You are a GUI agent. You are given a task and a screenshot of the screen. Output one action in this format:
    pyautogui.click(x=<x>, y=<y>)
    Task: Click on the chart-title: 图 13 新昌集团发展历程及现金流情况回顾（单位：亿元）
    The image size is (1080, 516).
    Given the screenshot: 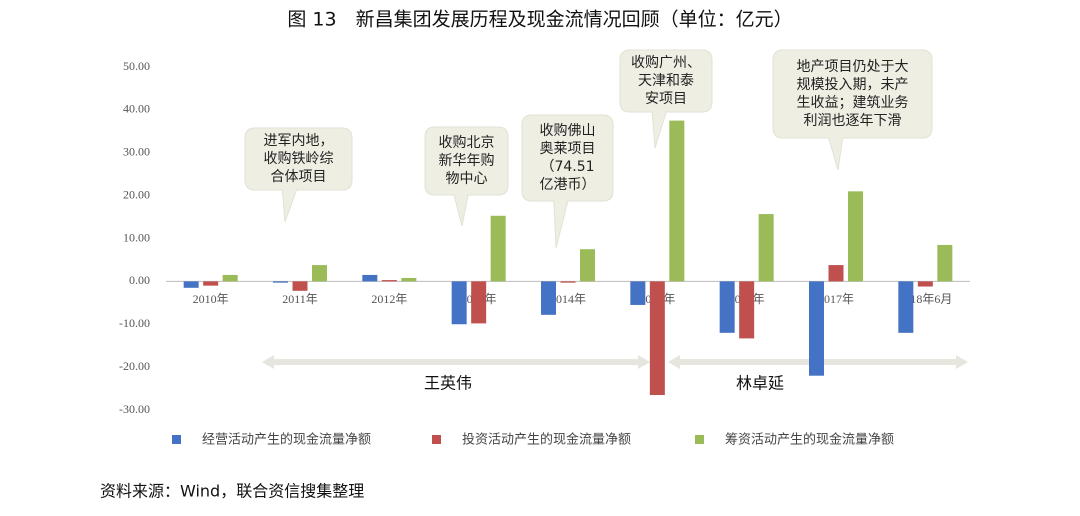 What is the action you would take?
    pyautogui.click(x=539, y=20)
    